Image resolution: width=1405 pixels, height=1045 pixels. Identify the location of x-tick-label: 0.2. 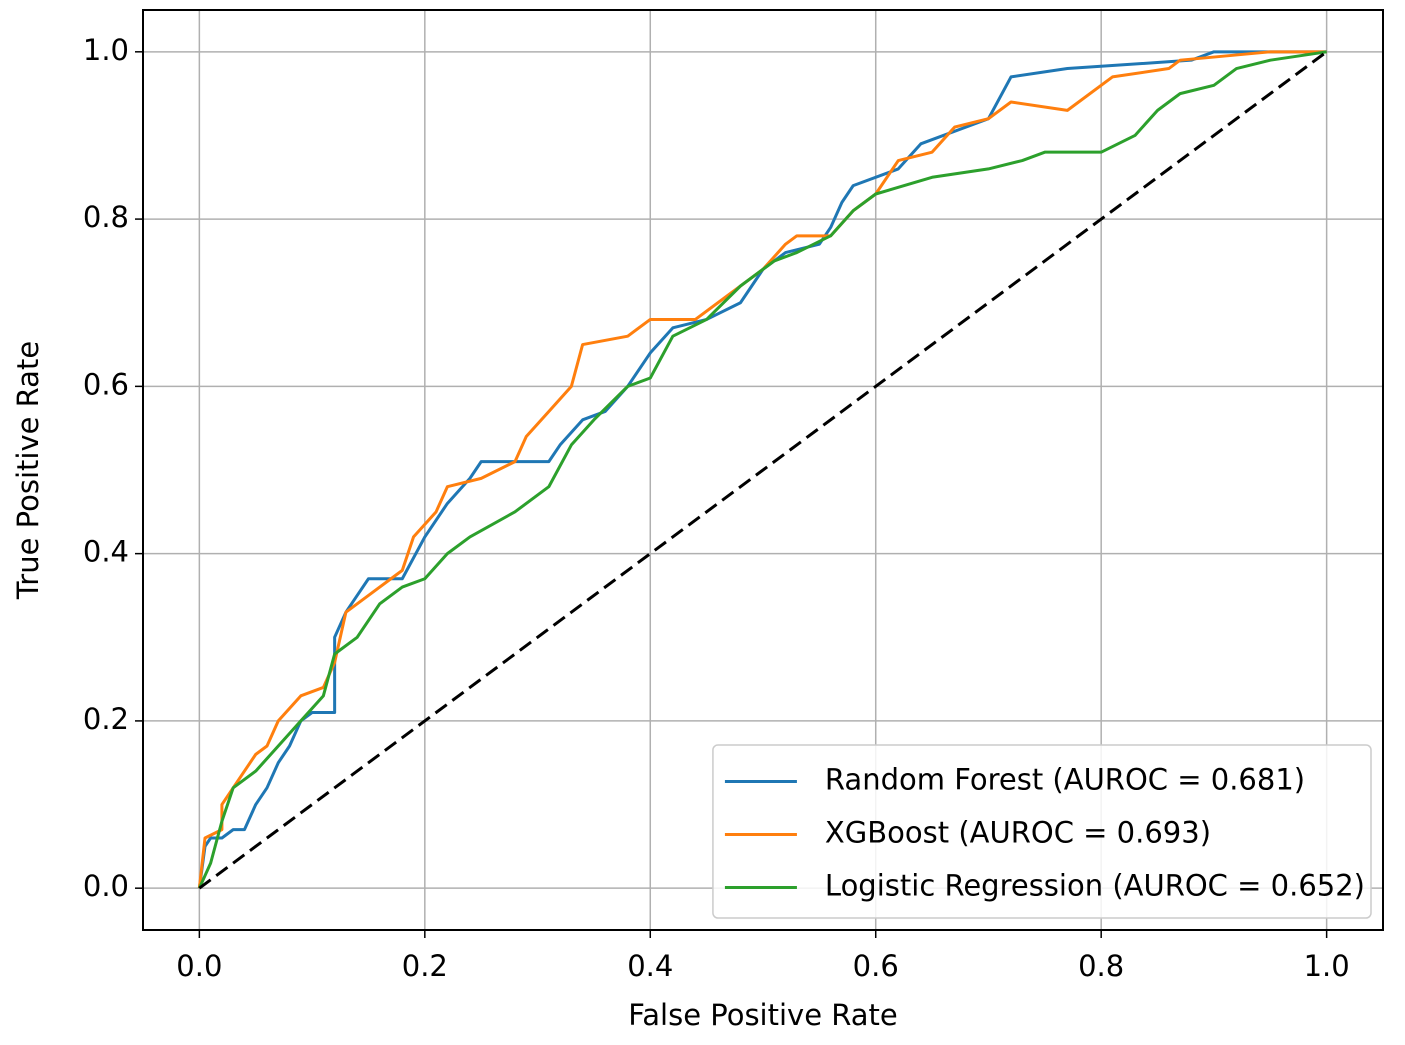
(425, 966).